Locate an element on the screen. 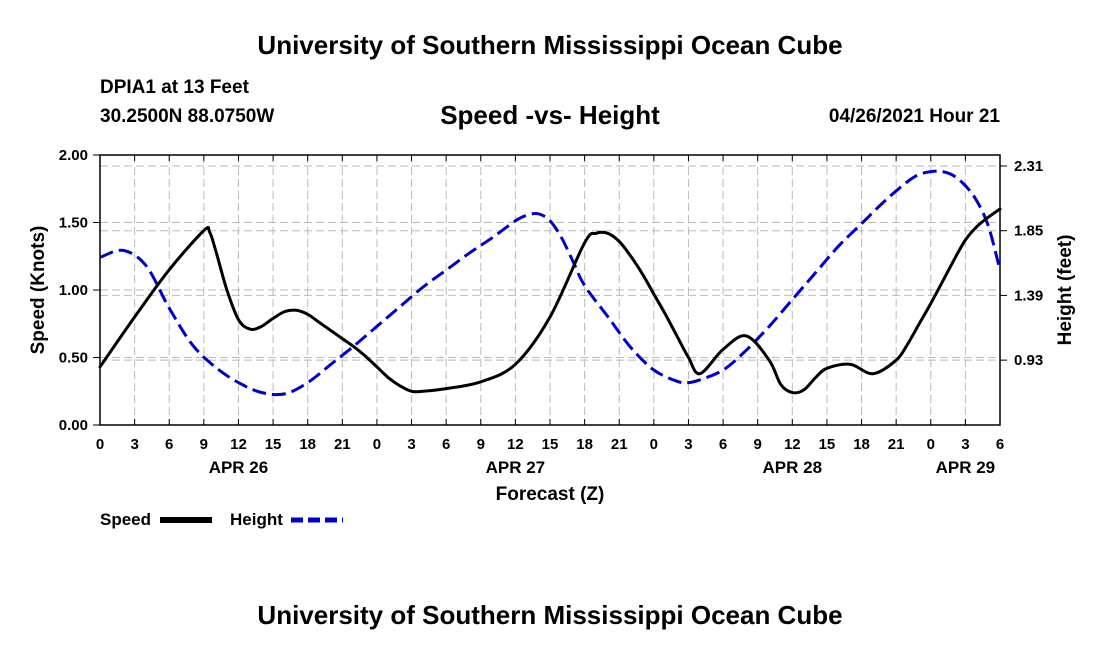  legend-label-speed: Speed is located at coordinates (125, 519).